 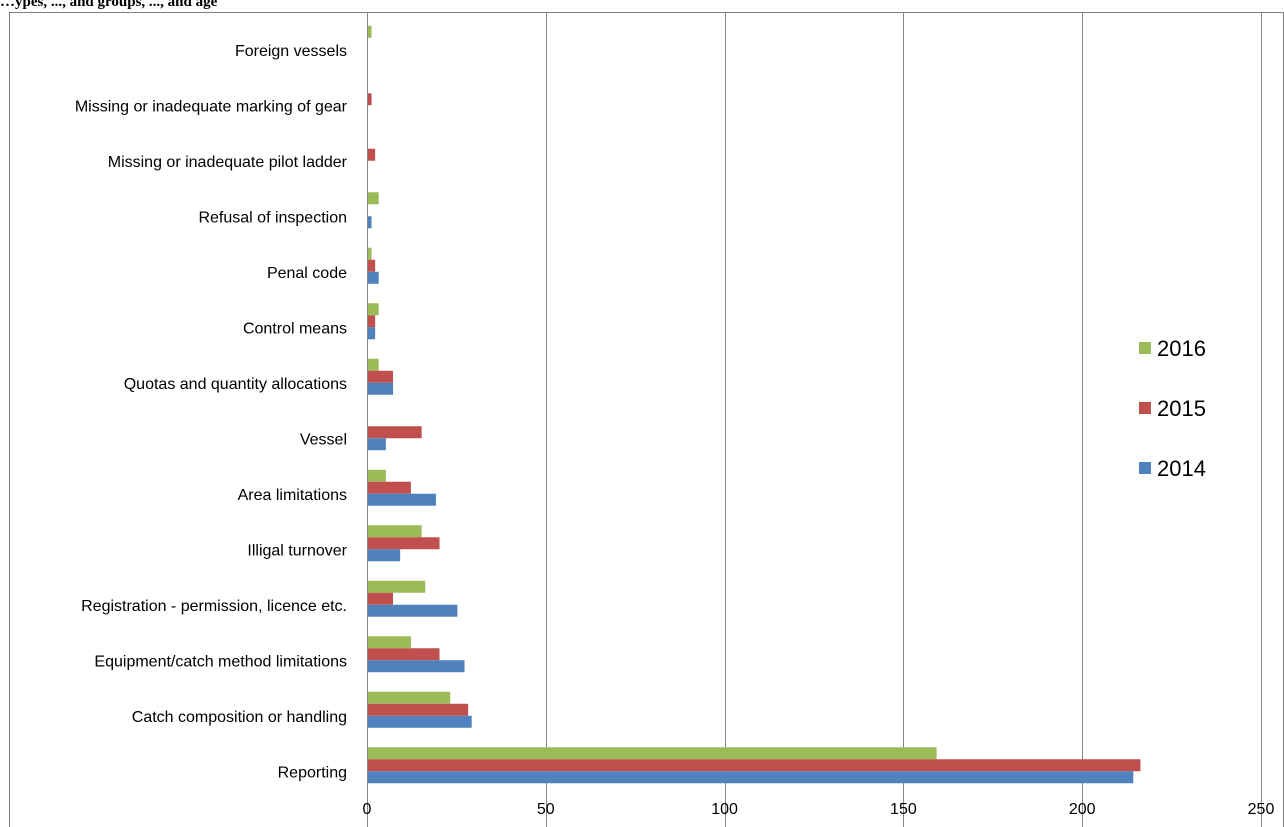 What do you see at coordinates (220, 661) in the screenshot?
I see `category-label: Equipment/catch method limitations` at bounding box center [220, 661].